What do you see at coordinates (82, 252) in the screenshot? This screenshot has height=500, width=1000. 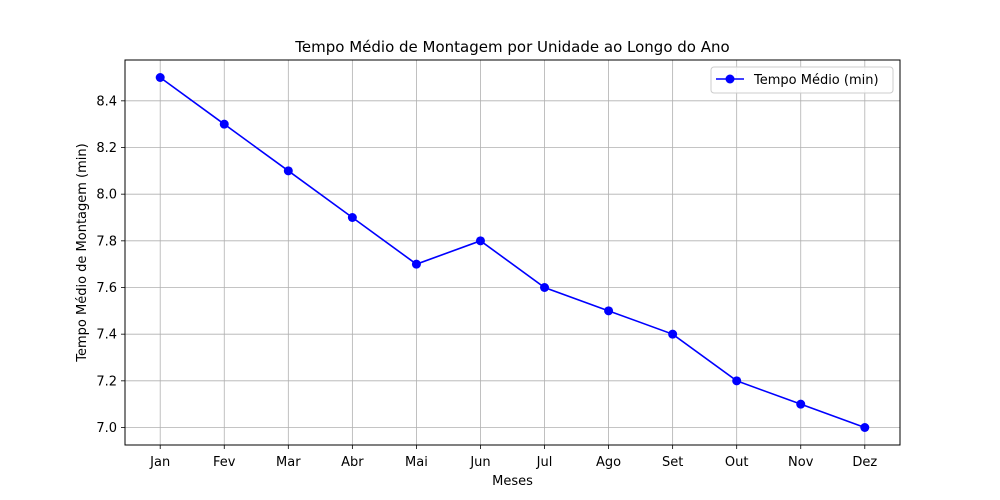 I see `y-axis-label: Tempo Médio de Montagem (min)` at bounding box center [82, 252].